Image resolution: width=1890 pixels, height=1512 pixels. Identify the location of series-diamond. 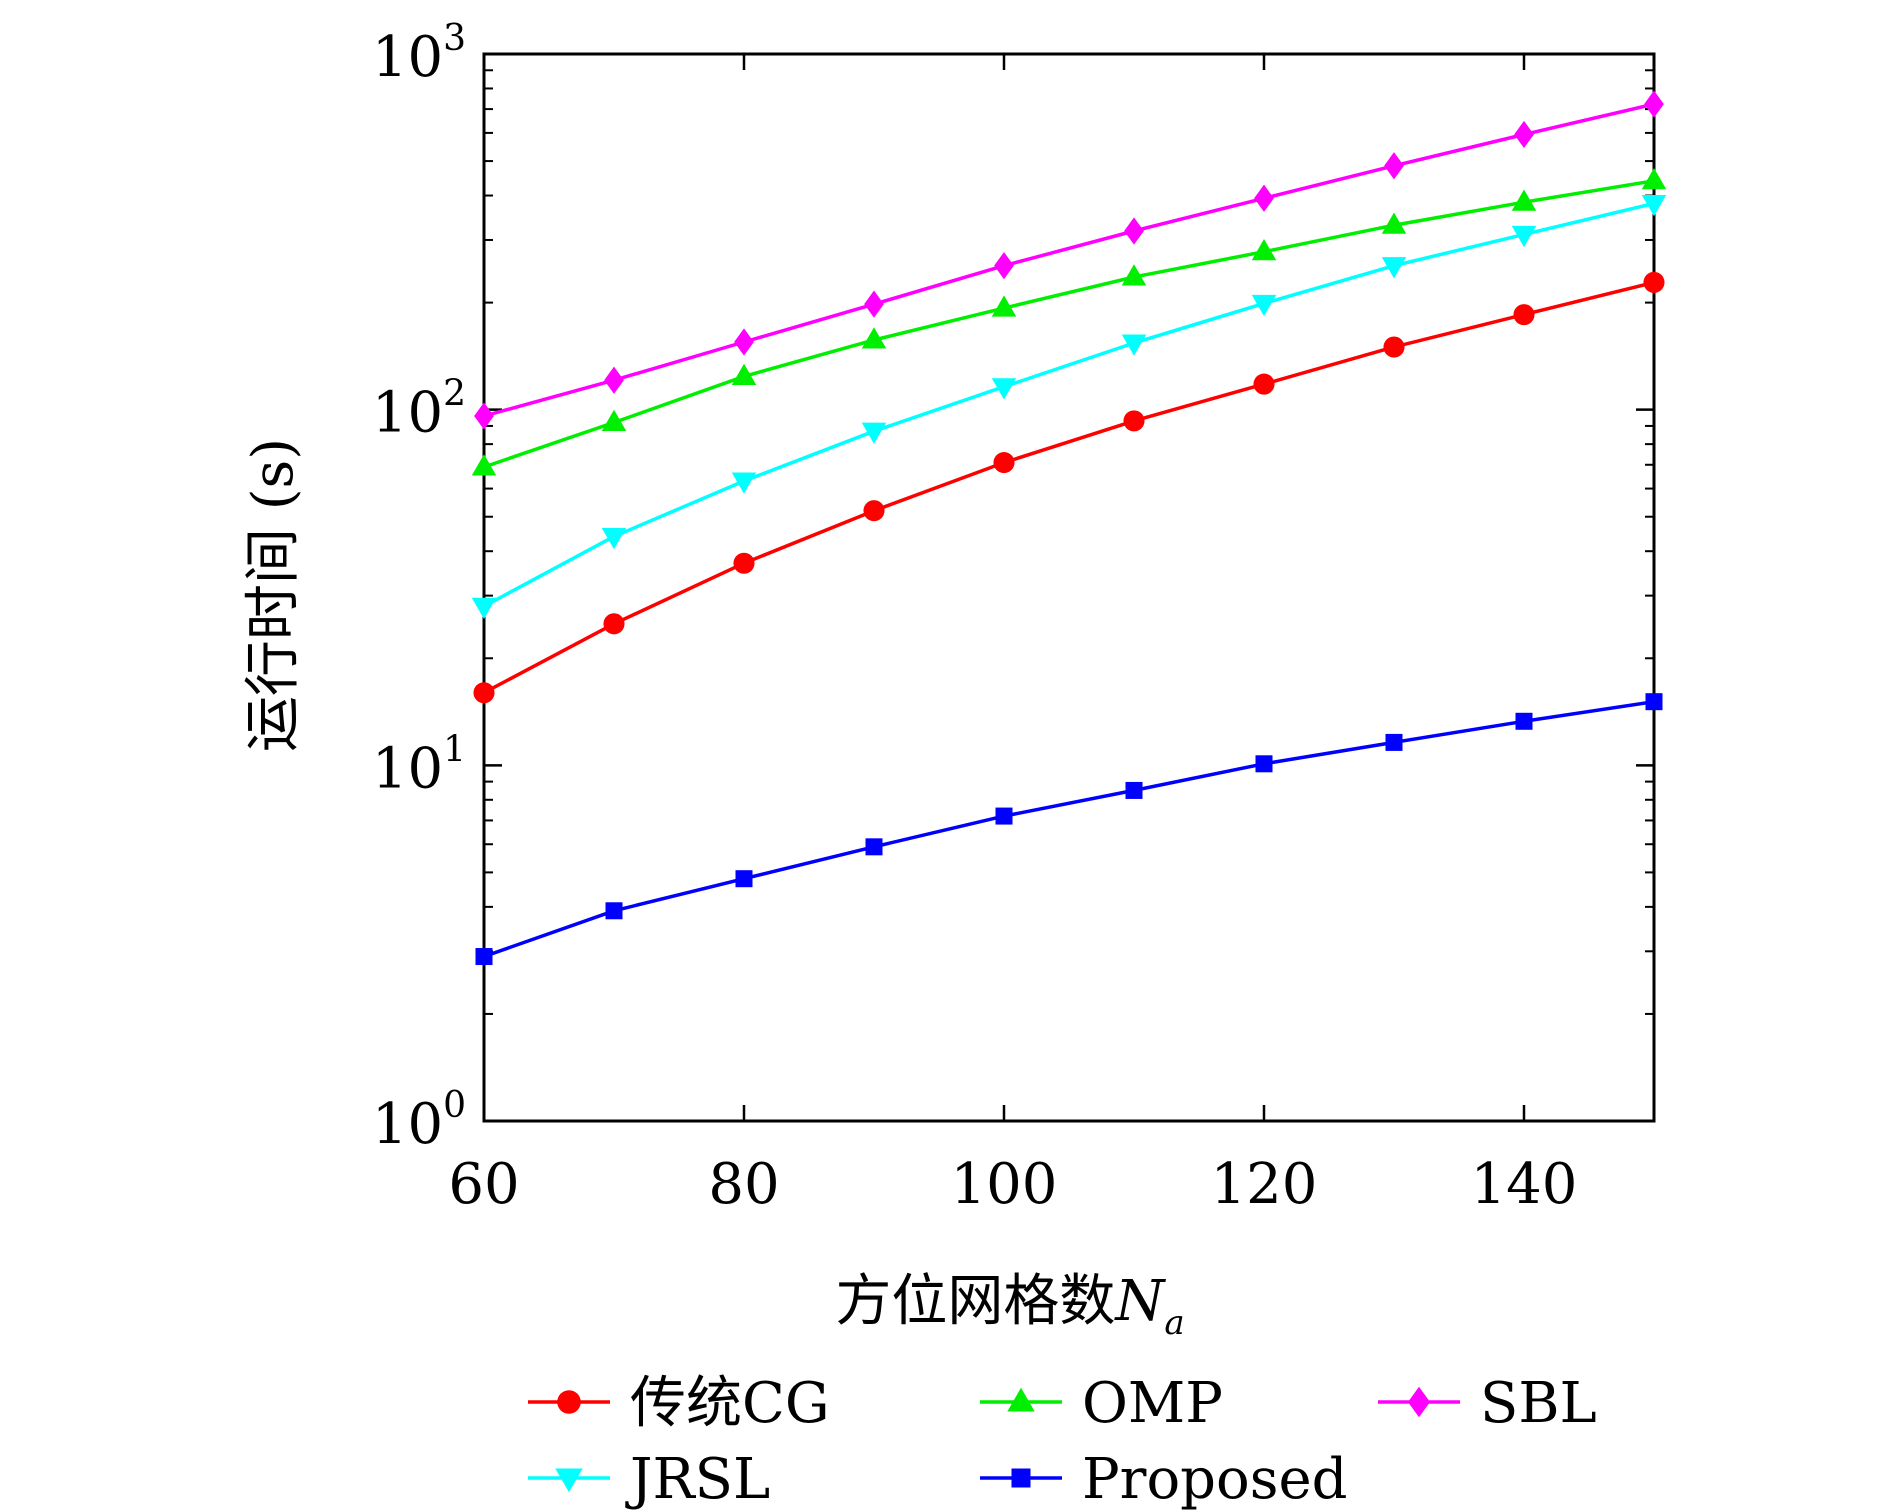
(1069, 260).